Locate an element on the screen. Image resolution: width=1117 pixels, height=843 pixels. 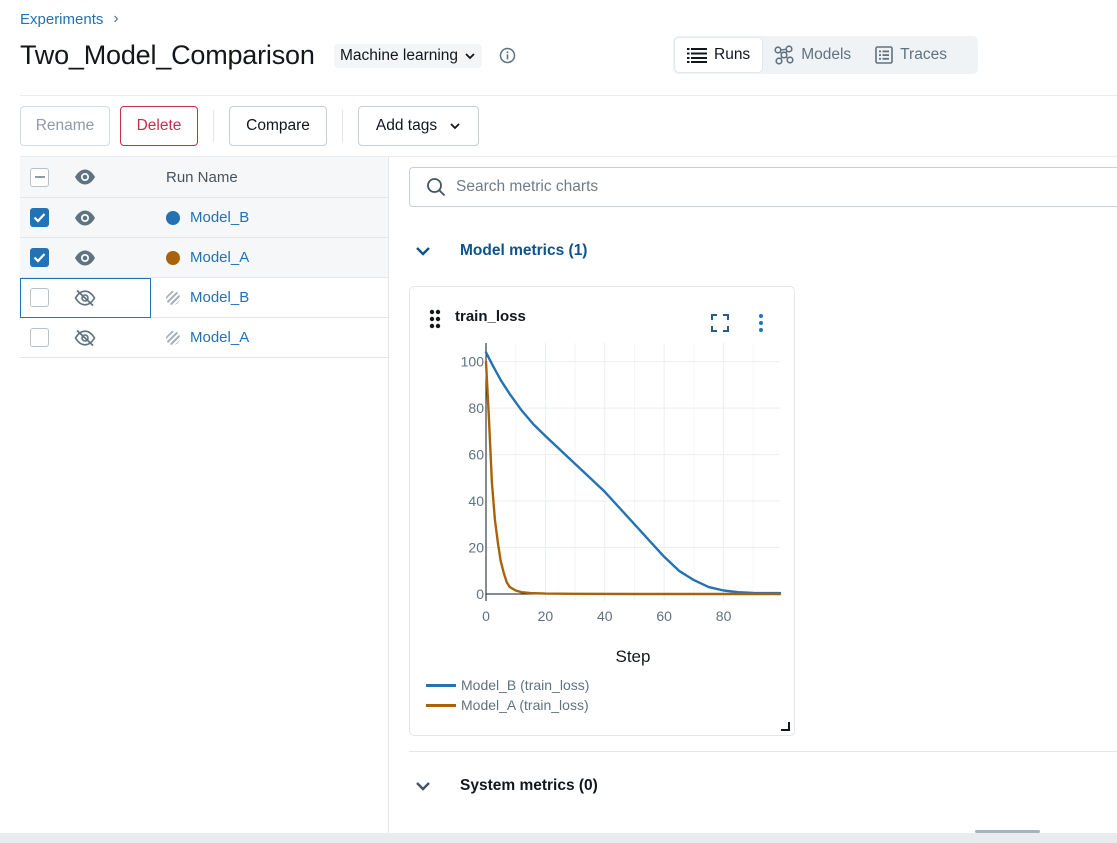
y-tick-label: 40 is located at coordinates (476, 501).